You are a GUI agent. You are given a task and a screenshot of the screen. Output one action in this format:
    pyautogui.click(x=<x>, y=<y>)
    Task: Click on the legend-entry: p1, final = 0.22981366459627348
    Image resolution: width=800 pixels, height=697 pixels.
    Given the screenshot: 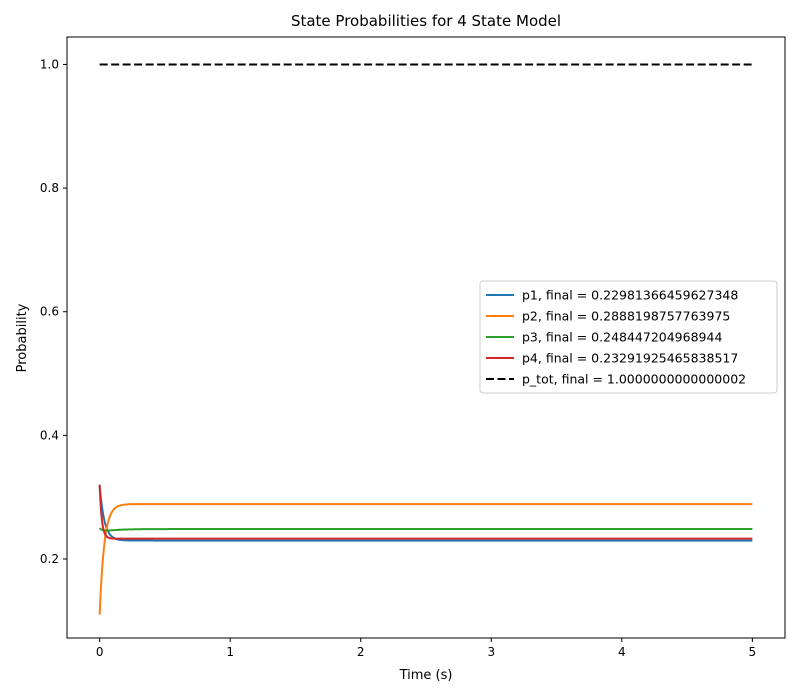 What is the action you would take?
    pyautogui.click(x=630, y=295)
    